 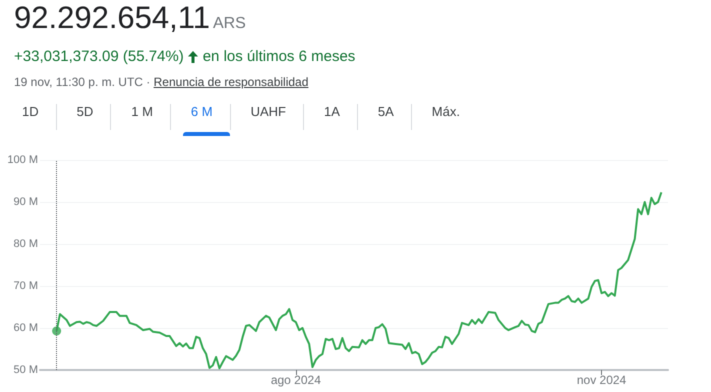 I want to click on text: en los últimos 6 meses, so click(x=279, y=56).